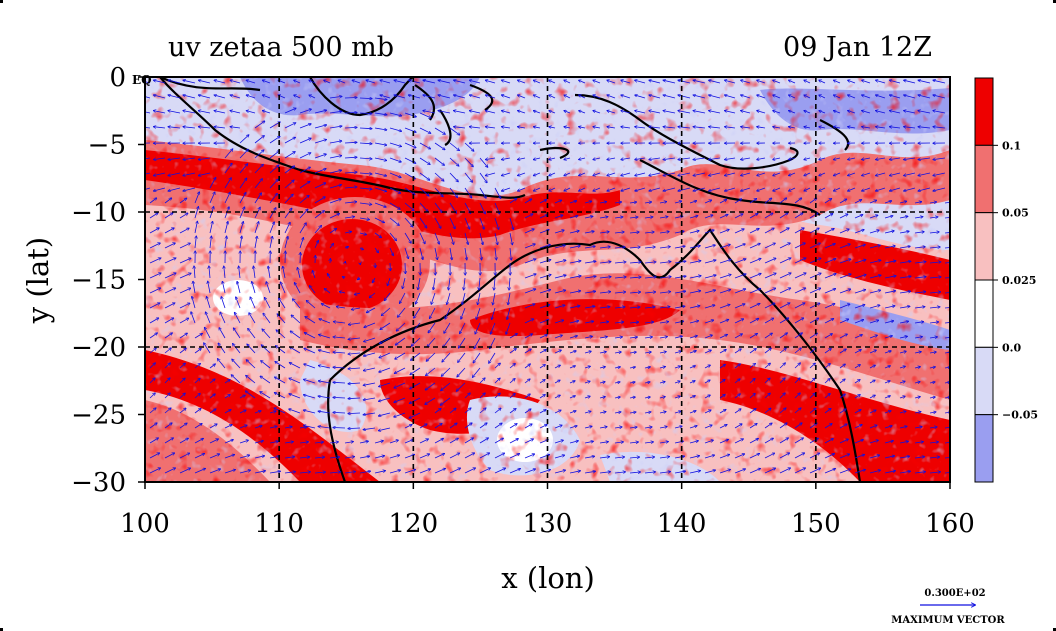 Image resolution: width=1056 pixels, height=631 pixels. What do you see at coordinates (1011, 347) in the screenshot?
I see `colorbar-label: 0.0` at bounding box center [1011, 347].